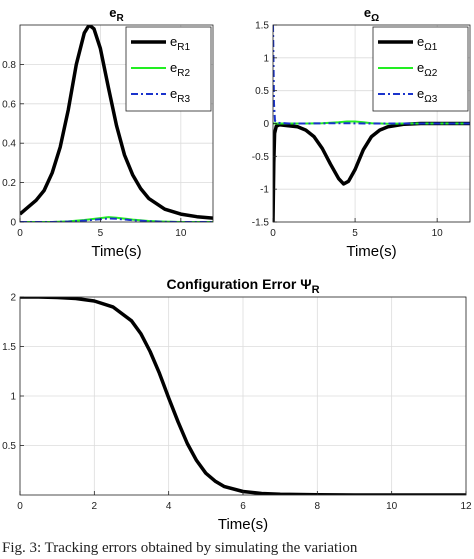  What do you see at coordinates (9, 183) in the screenshot?
I see `y-tick-label: 0.2` at bounding box center [9, 183].